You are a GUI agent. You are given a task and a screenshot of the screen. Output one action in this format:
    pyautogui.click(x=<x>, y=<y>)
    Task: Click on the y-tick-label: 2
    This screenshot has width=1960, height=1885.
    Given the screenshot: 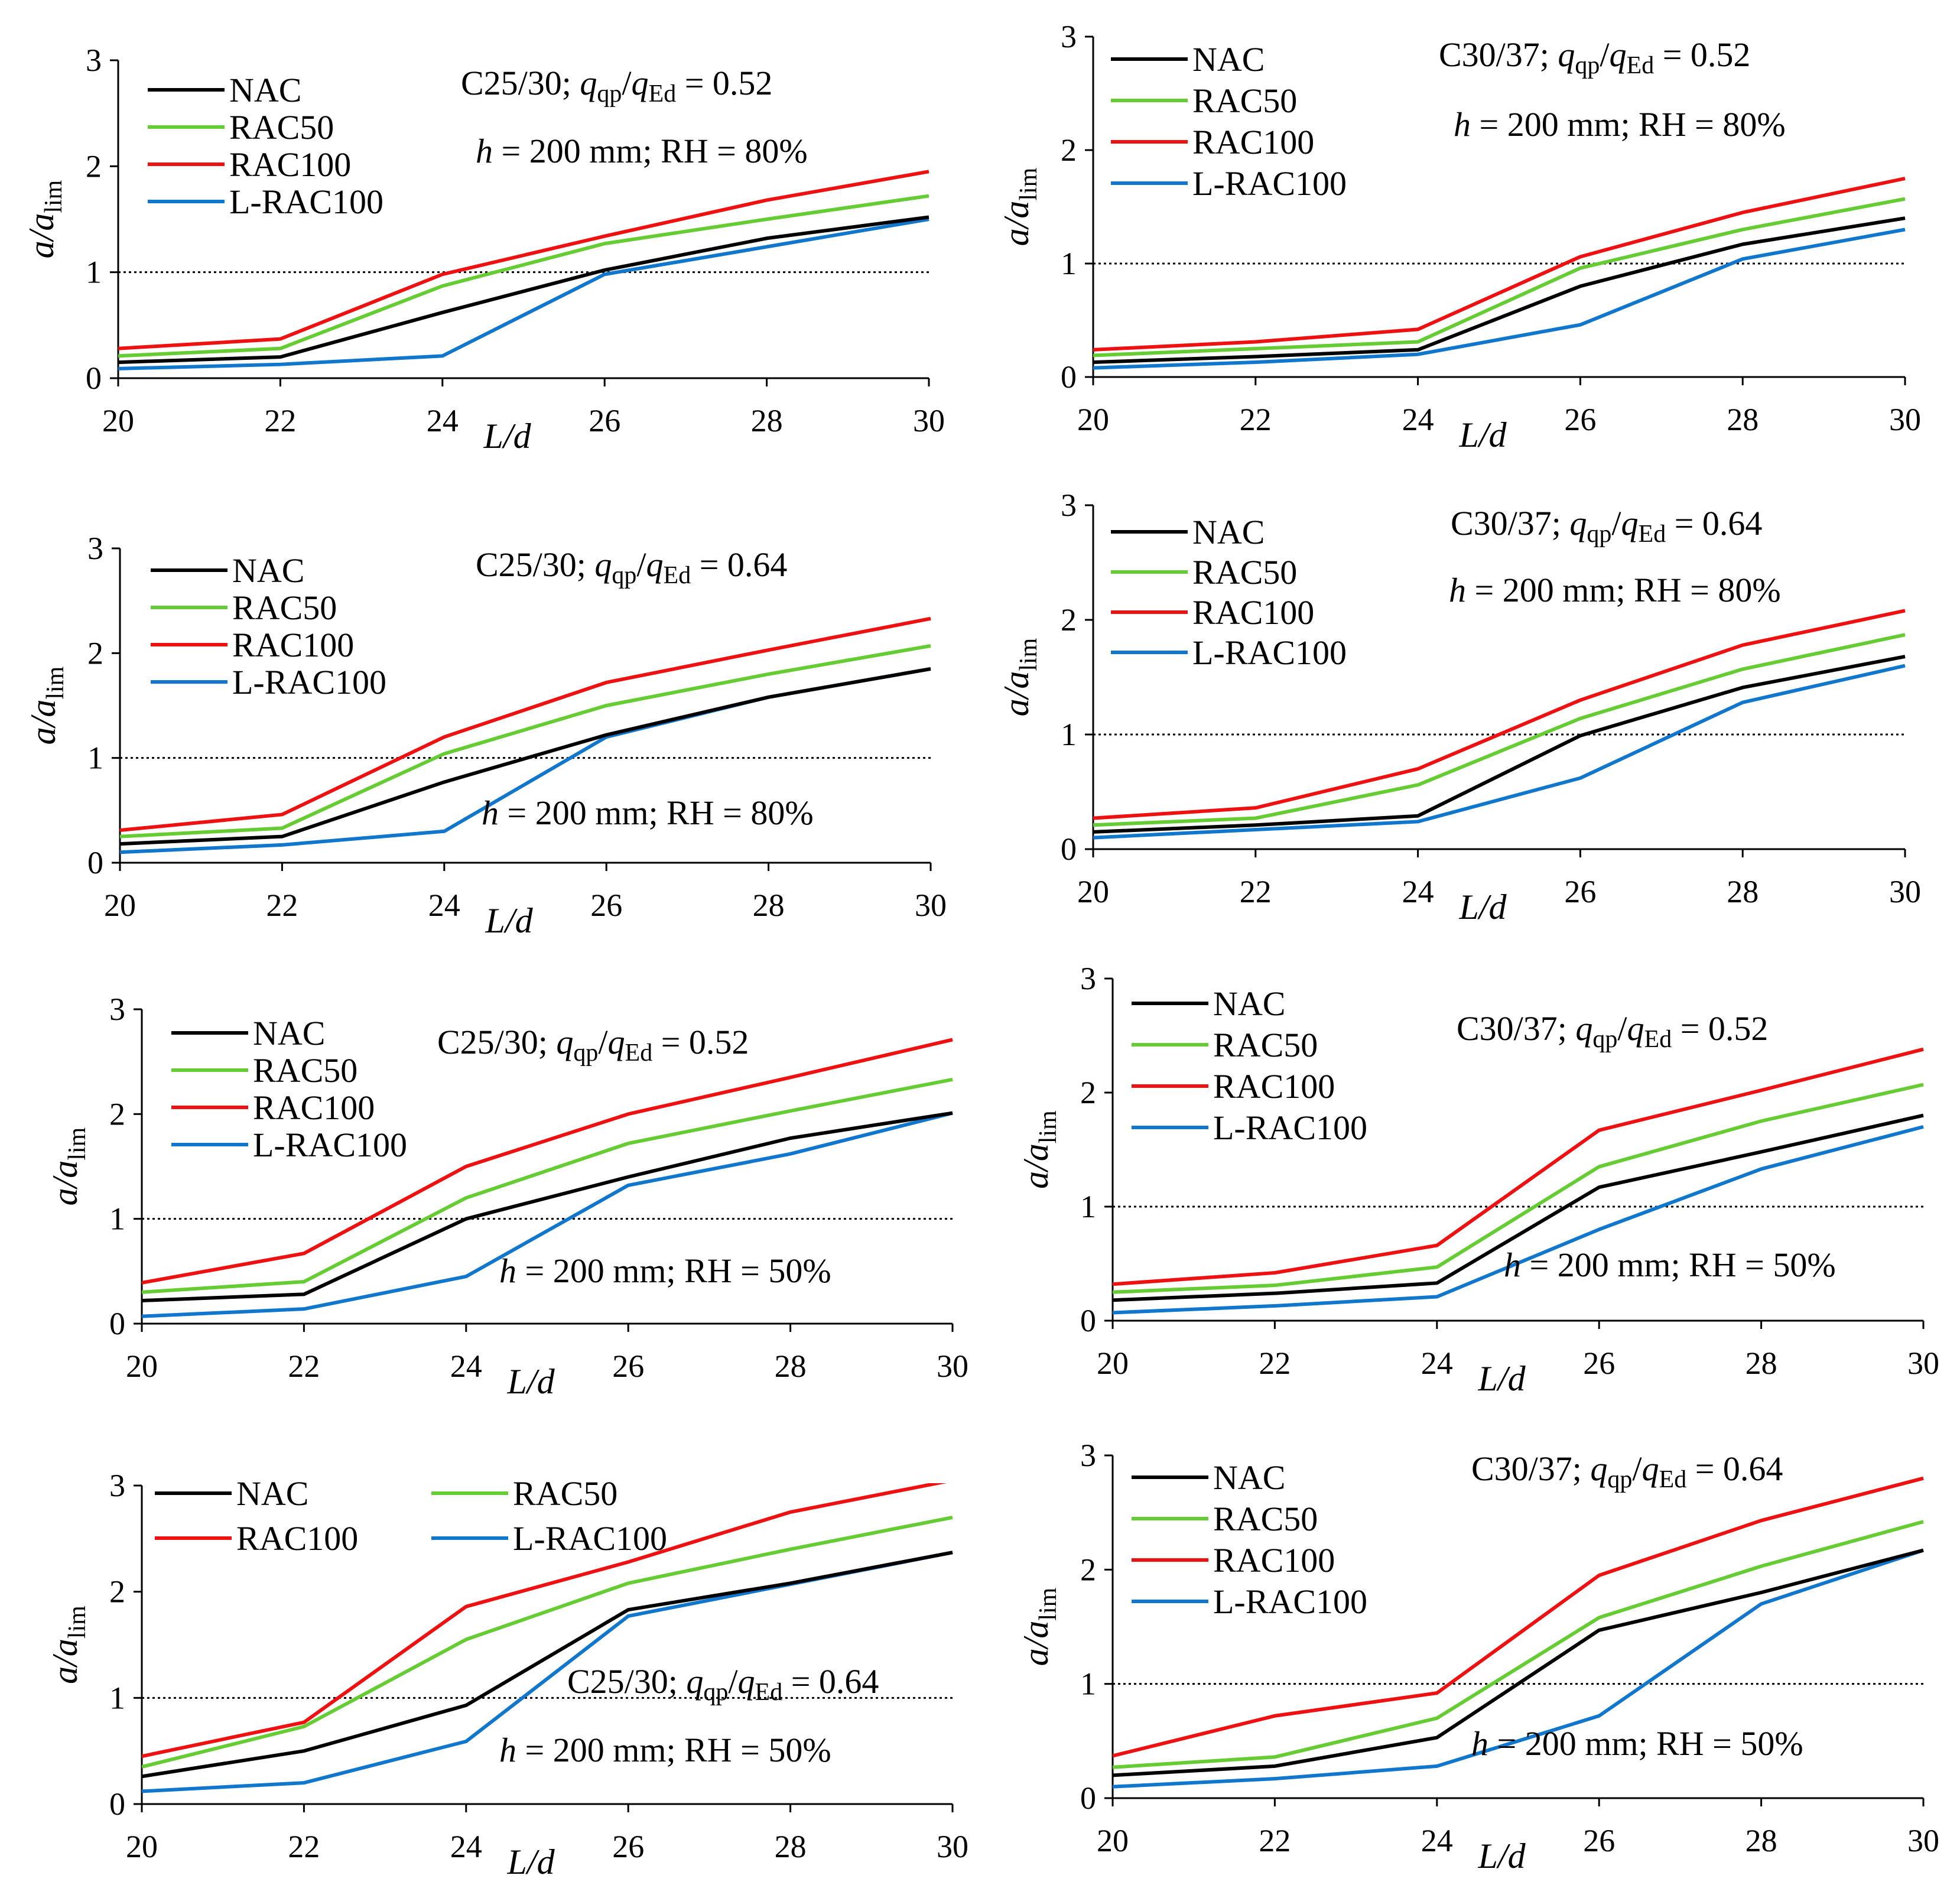 What is the action you would take?
    pyautogui.click(x=117, y=1114)
    